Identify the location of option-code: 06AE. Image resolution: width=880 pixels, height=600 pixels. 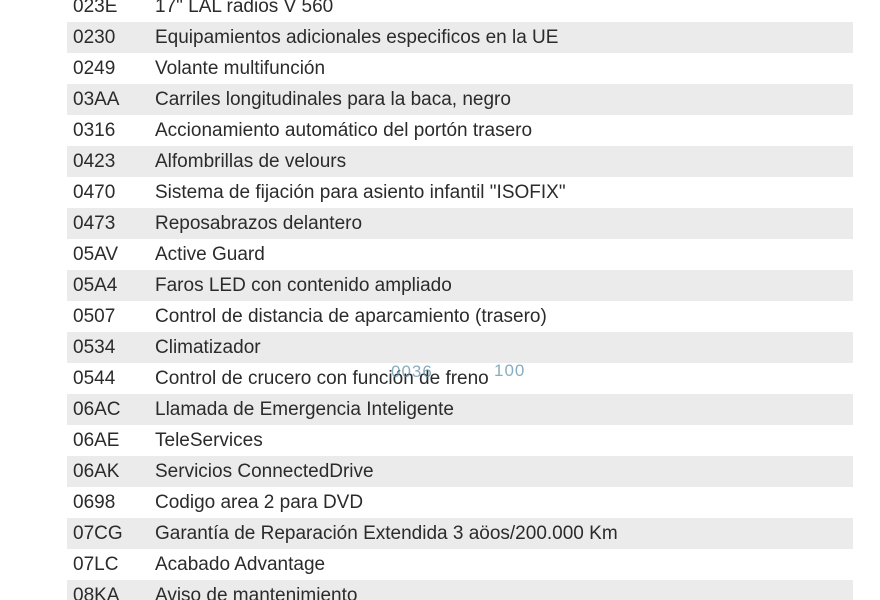
(96, 440).